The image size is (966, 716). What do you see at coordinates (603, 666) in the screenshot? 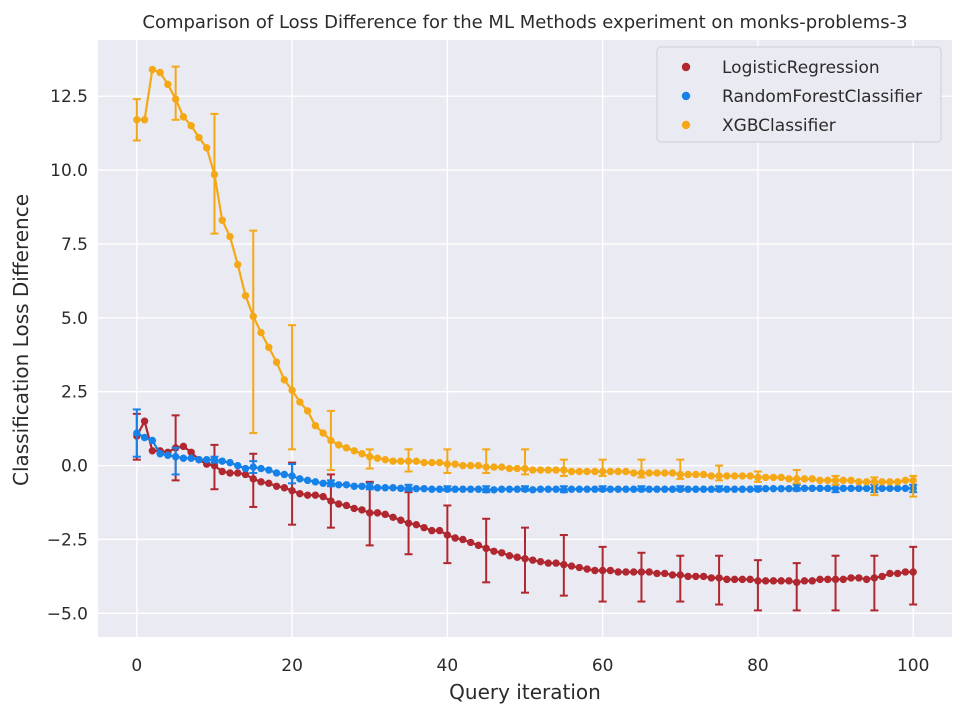
I see `x-tick-label: 60` at bounding box center [603, 666].